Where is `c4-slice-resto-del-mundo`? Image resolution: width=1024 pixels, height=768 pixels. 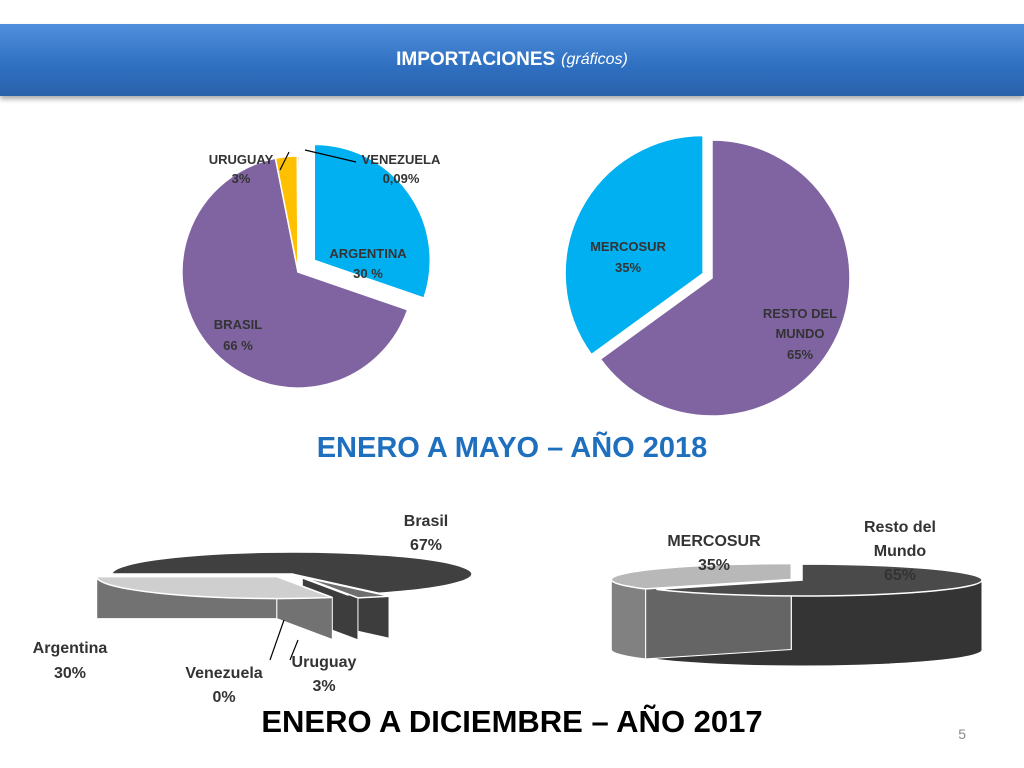
c4-slice-resto-del-mundo is located at coordinates (819, 580).